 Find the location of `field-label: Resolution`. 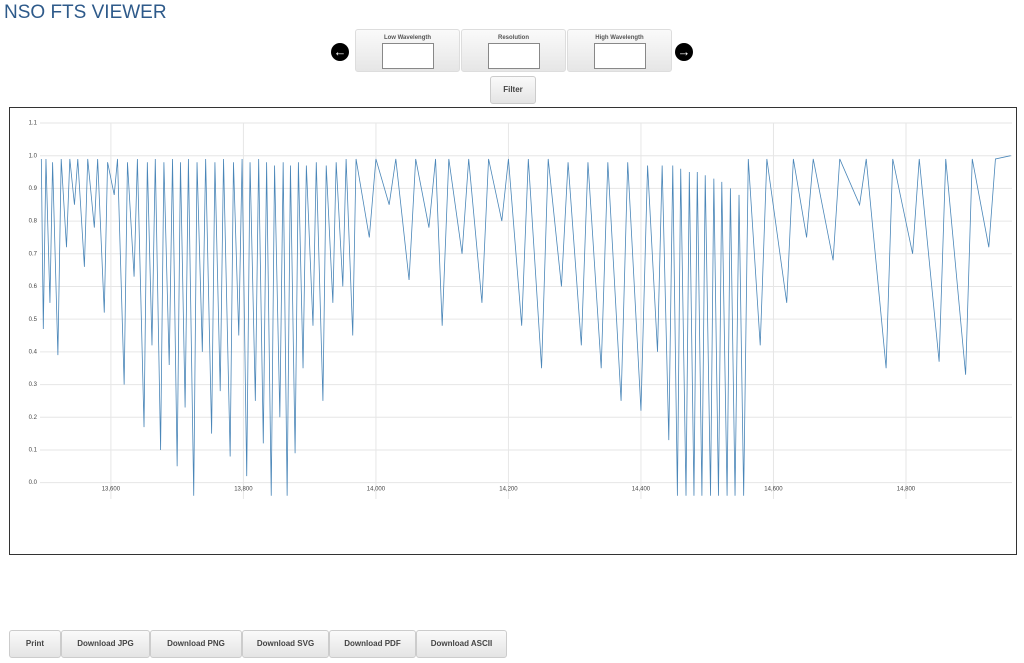

field-label: Resolution is located at coordinates (513, 38).